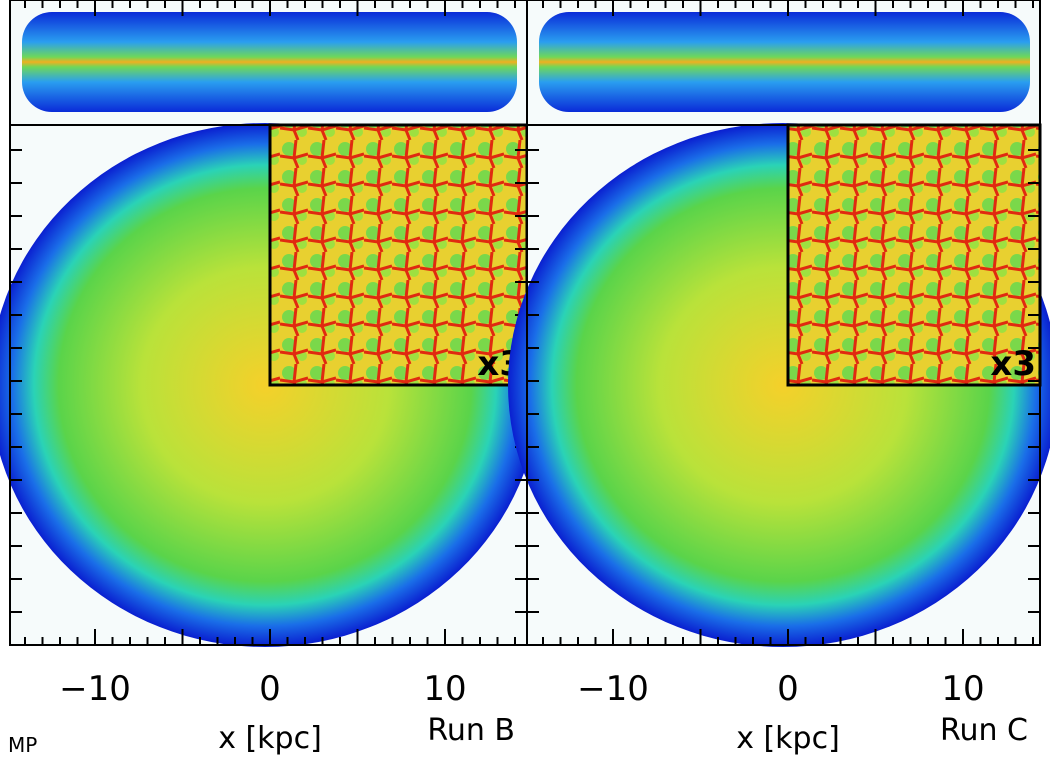 This screenshot has height=758, width=1050. What do you see at coordinates (471, 730) in the screenshot?
I see `run-label: Run B` at bounding box center [471, 730].